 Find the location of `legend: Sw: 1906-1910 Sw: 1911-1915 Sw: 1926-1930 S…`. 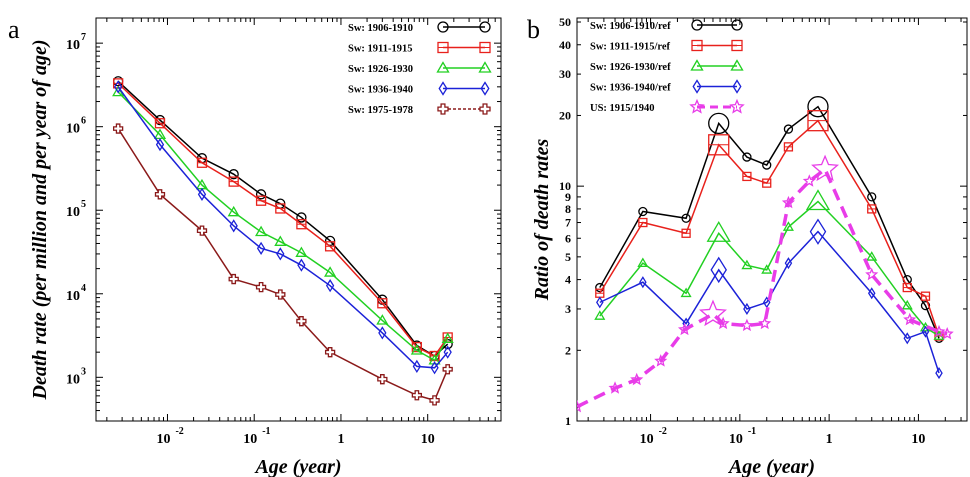

legend: Sw: 1906-1910 Sw: 1911-1915 Sw: 1926-1930 S… is located at coordinates (420, 68).